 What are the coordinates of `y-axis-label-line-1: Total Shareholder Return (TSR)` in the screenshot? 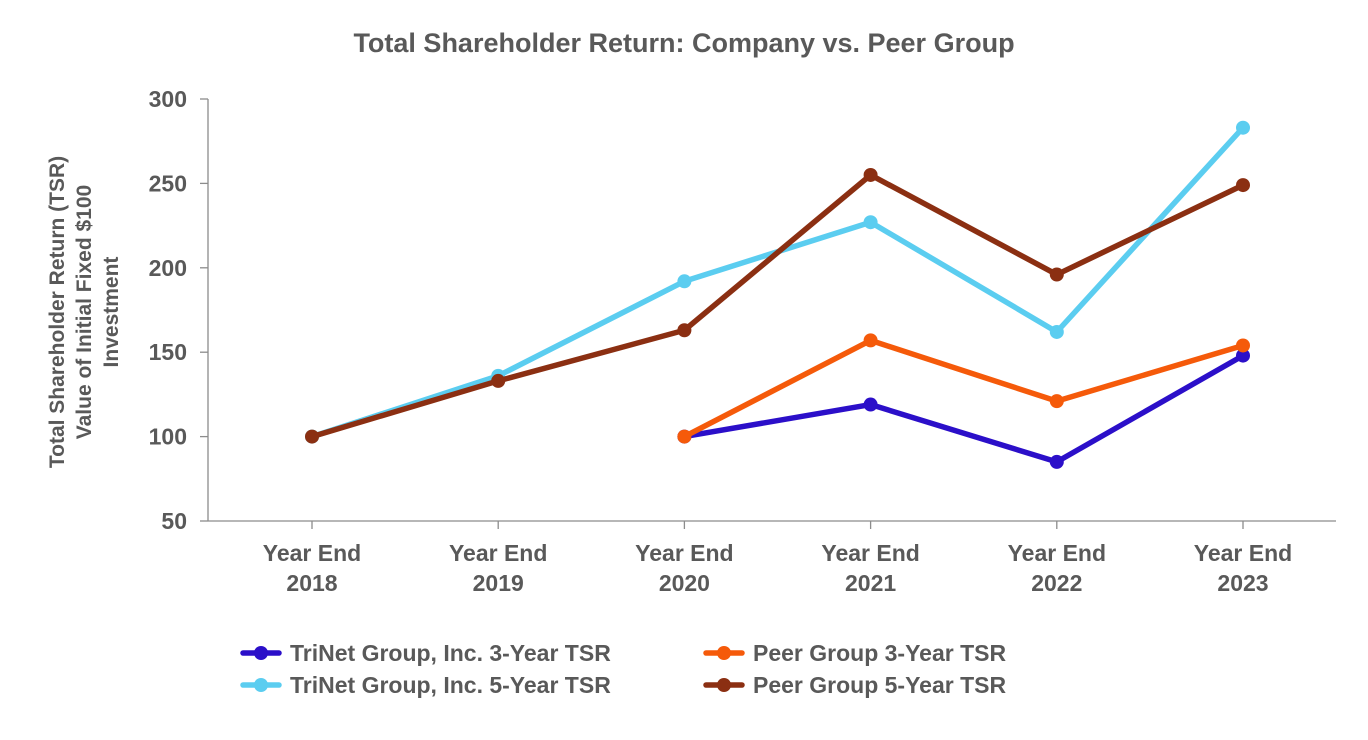 It's located at (57, 312).